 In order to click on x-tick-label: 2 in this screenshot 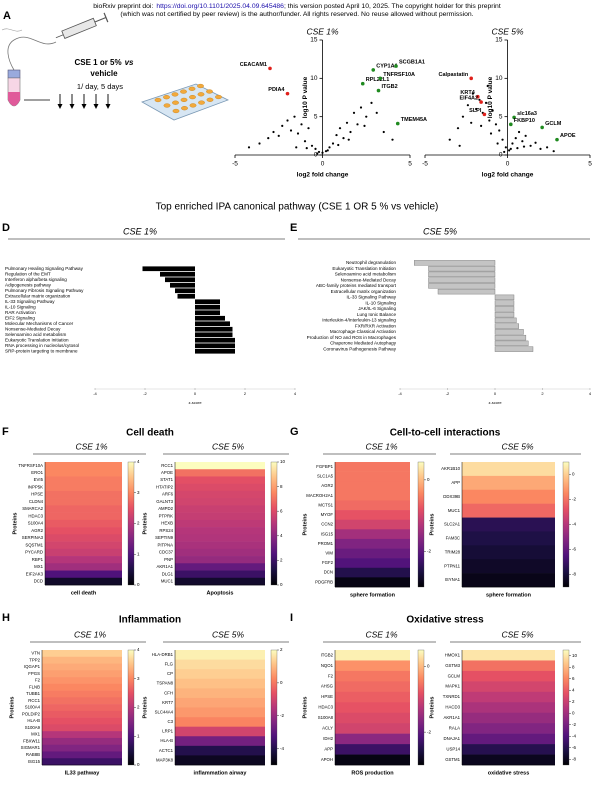, I will do `click(245, 393)`.